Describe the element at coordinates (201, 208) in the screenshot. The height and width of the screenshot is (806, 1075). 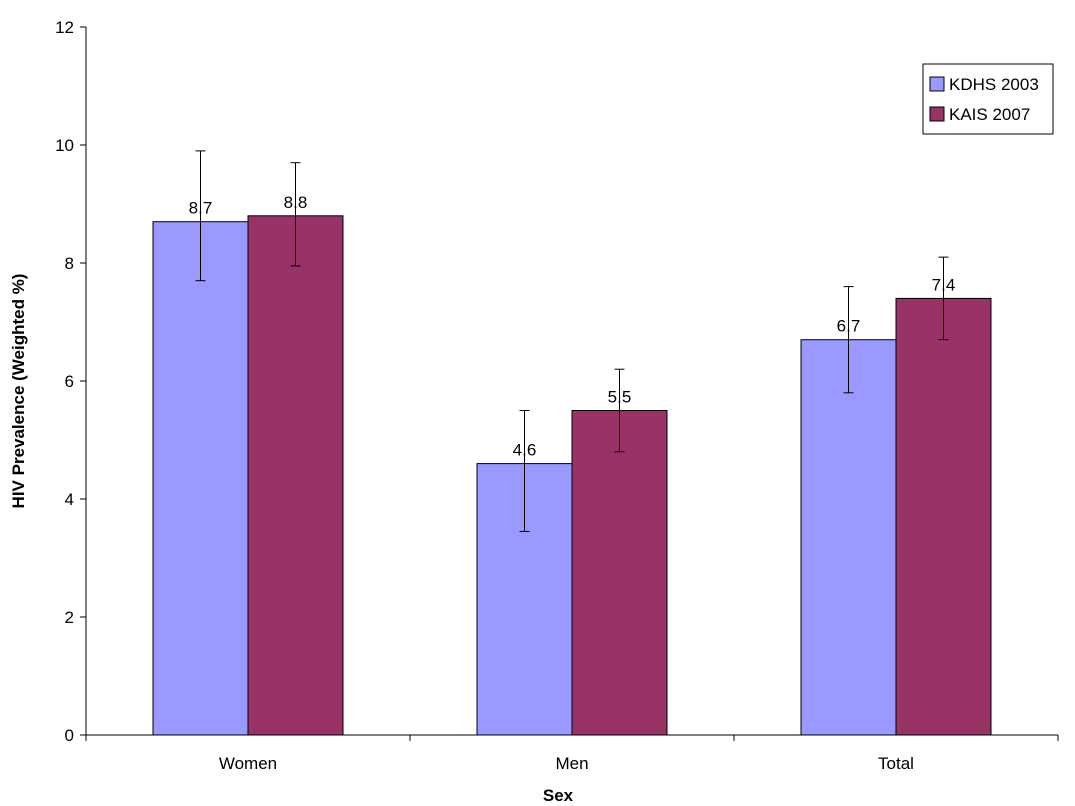
I see `data-label: 8.7` at that location.